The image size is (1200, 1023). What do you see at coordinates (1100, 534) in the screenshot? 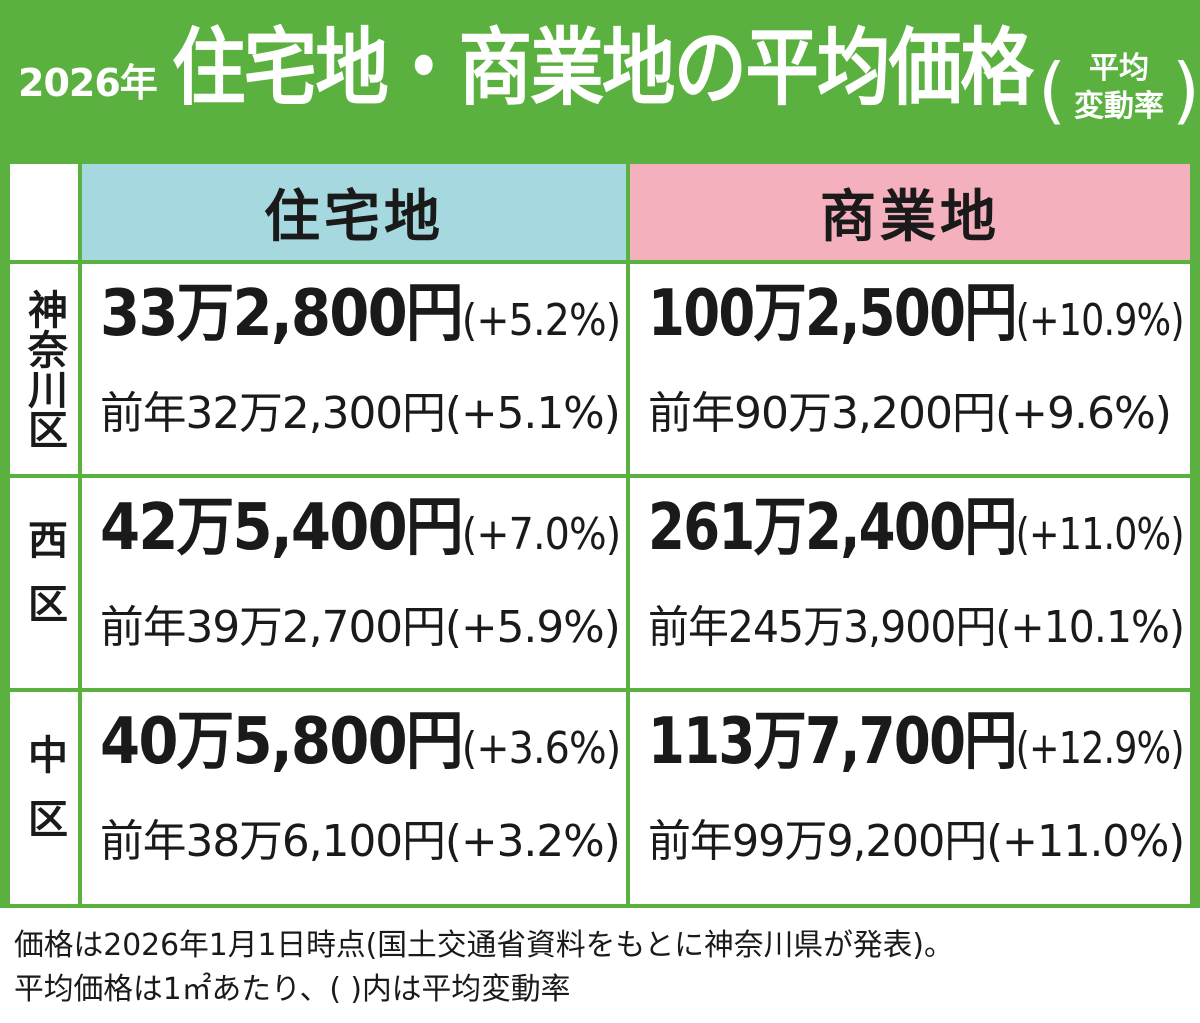
I see `current-rate: (+11.0%)` at bounding box center [1100, 534].